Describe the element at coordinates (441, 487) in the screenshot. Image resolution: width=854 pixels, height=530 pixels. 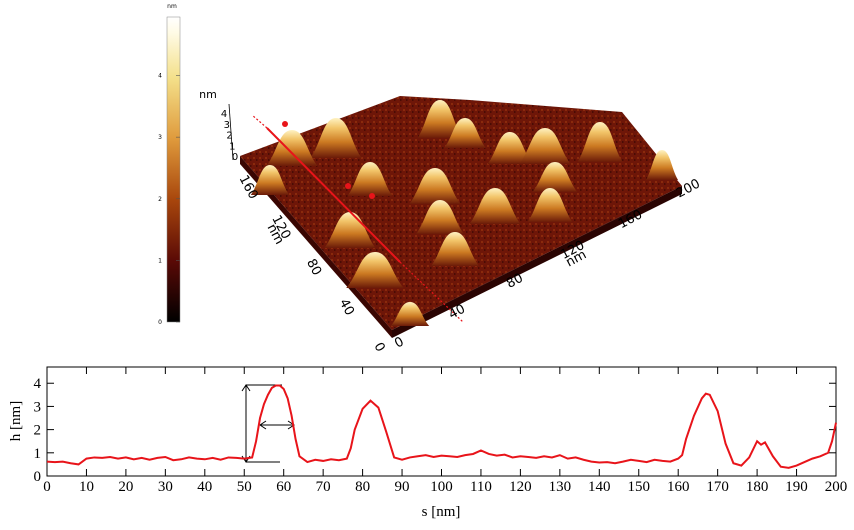
I see `x-tick-label: 100` at that location.